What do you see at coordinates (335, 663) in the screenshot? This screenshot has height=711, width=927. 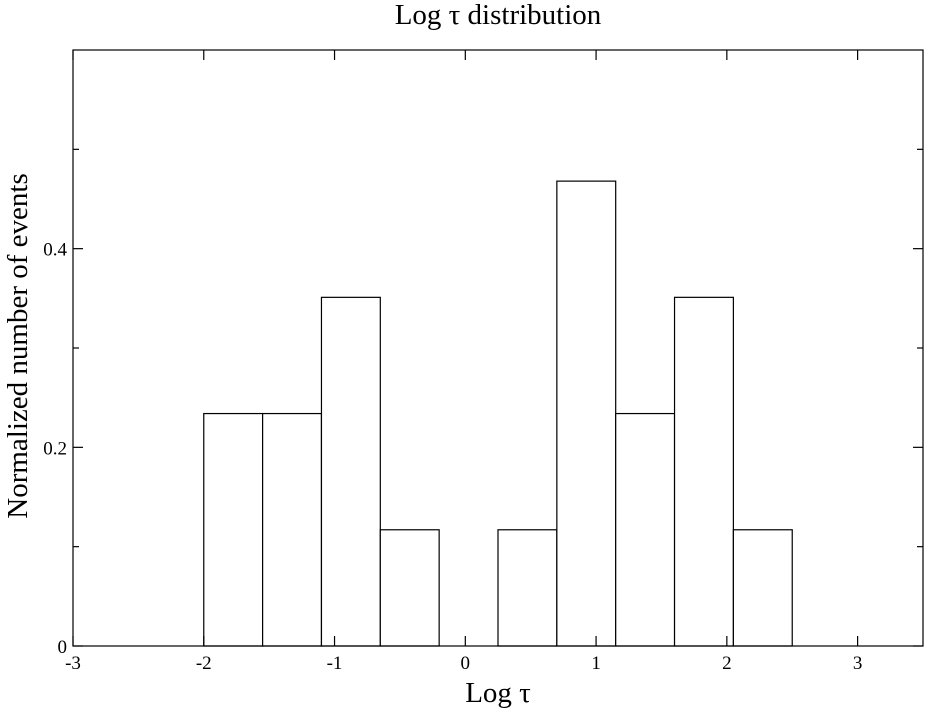 I see `x-tick-label: -1` at bounding box center [335, 663].